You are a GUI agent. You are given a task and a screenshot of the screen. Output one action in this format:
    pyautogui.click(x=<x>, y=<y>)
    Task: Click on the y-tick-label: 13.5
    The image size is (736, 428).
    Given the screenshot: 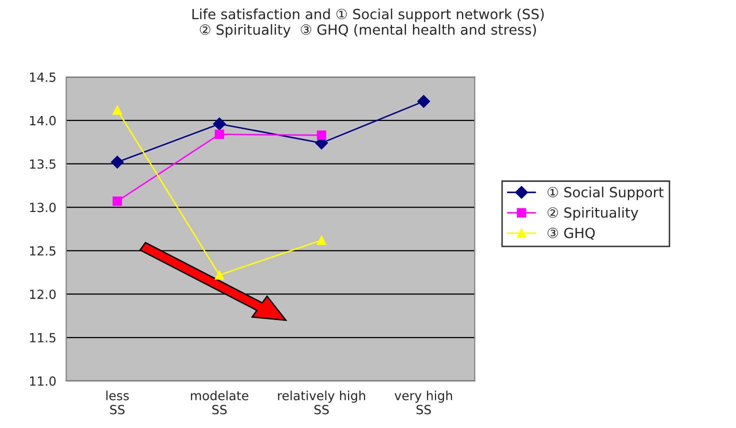 What is the action you would take?
    pyautogui.click(x=43, y=164)
    